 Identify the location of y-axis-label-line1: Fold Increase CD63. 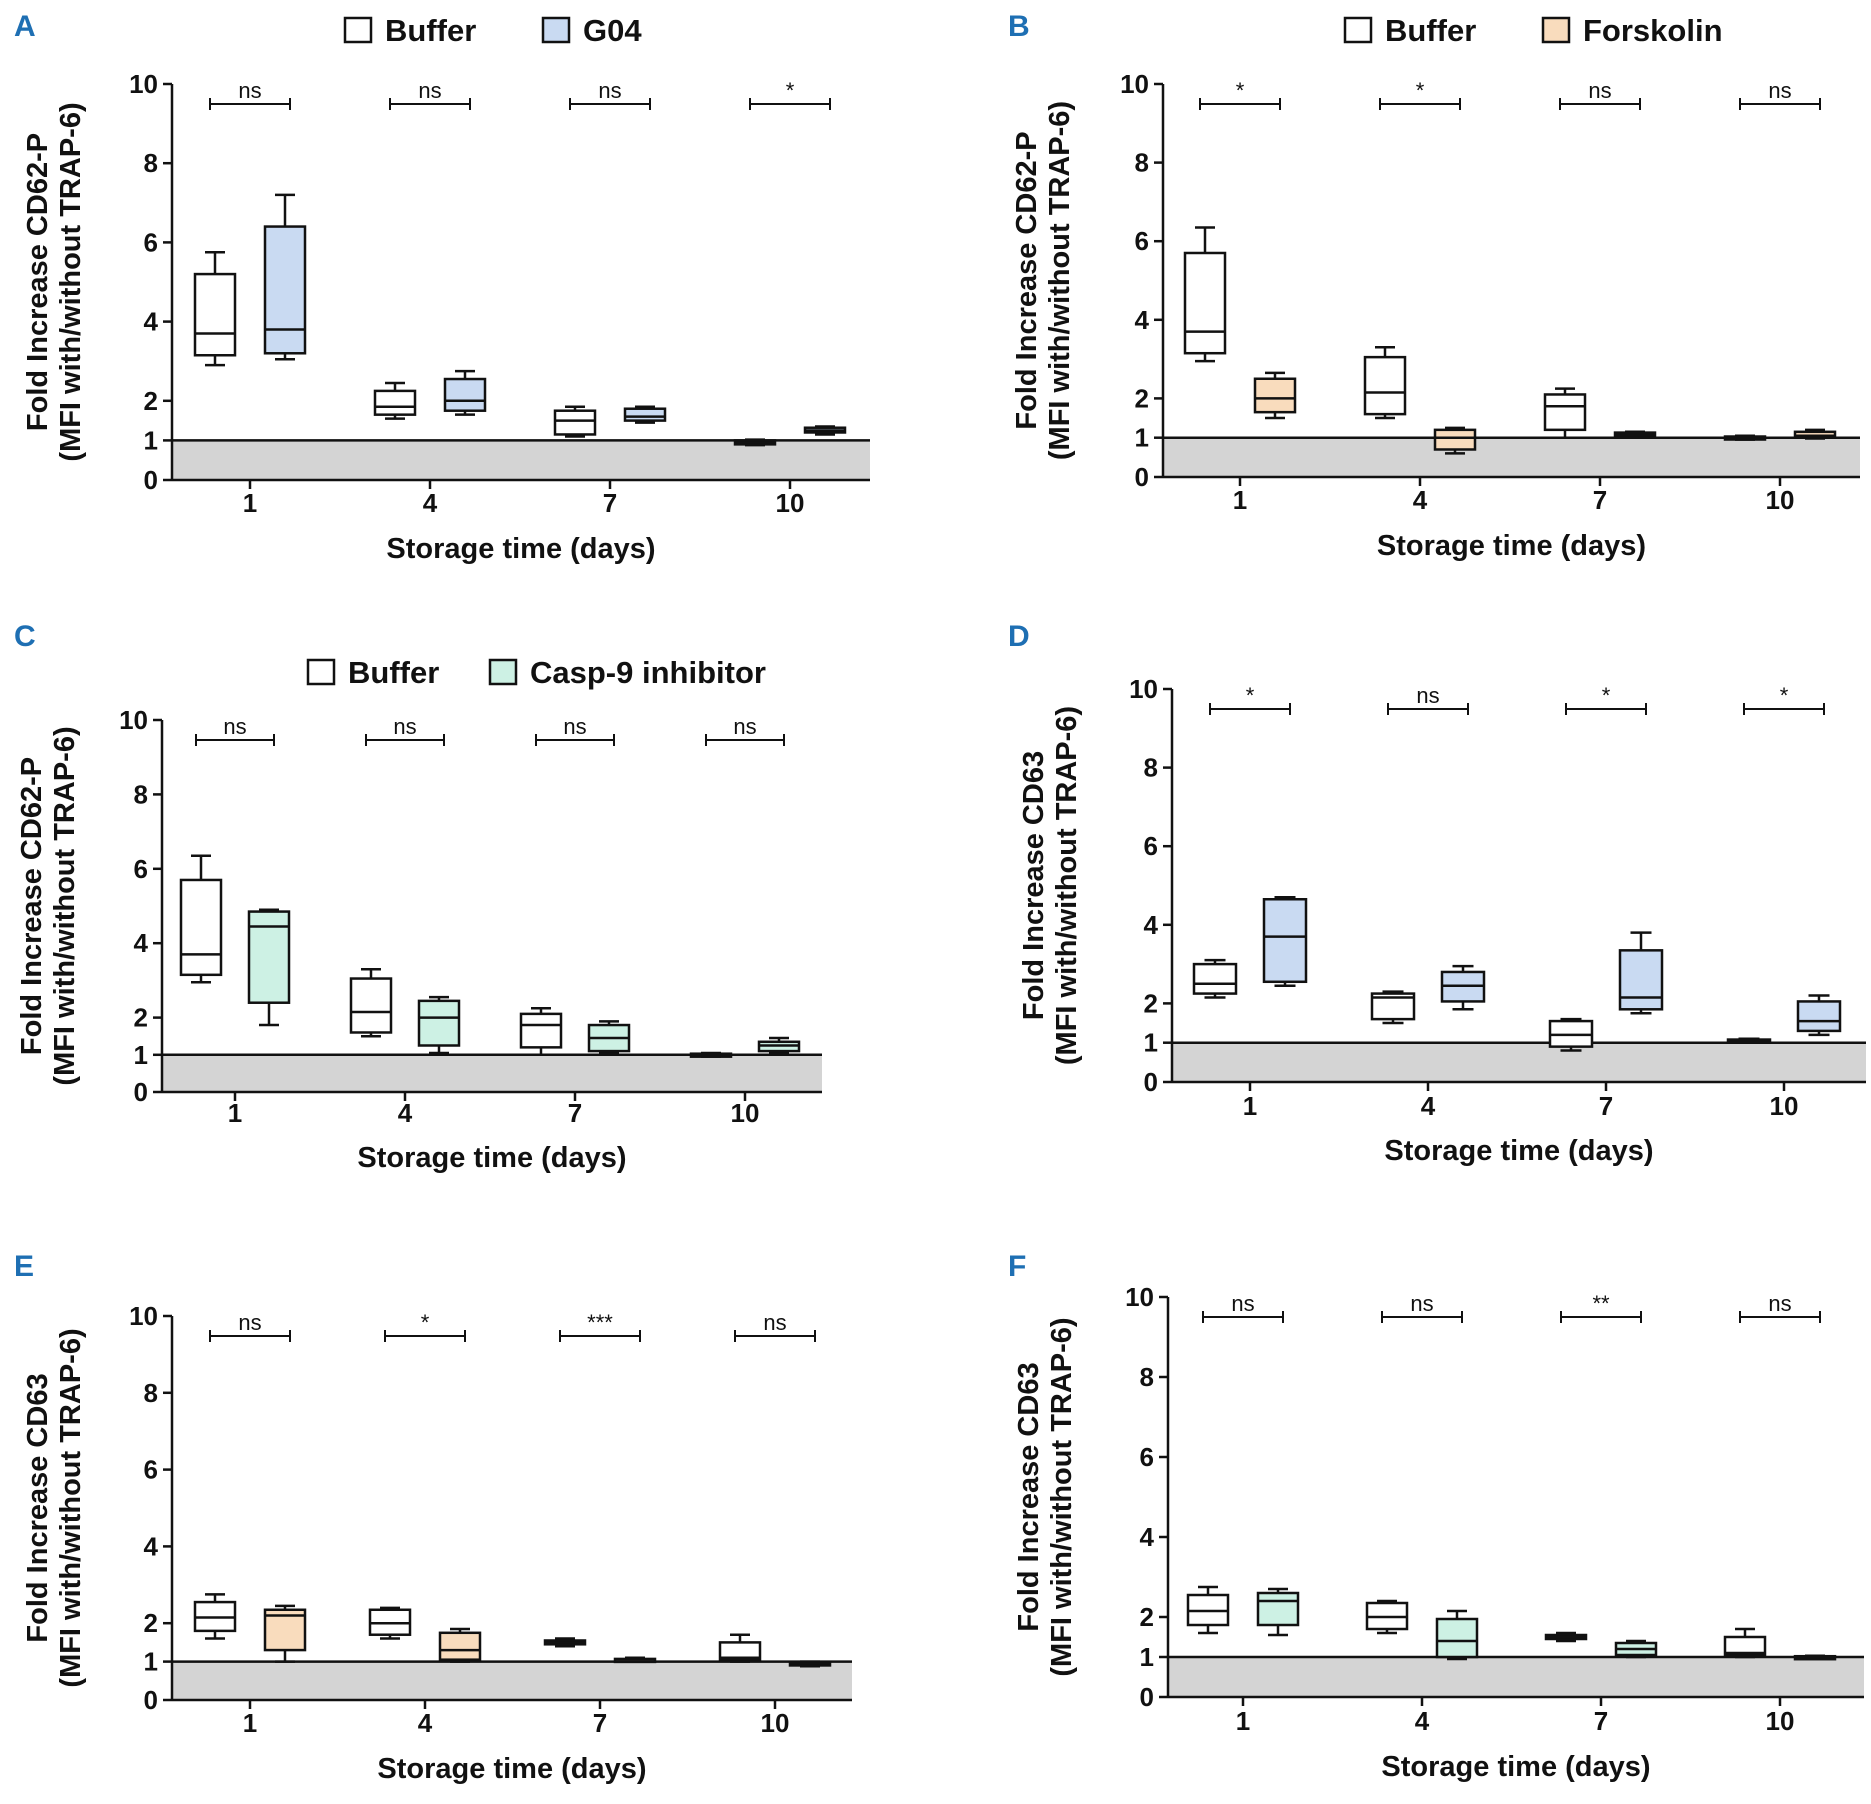
(1029, 1496).